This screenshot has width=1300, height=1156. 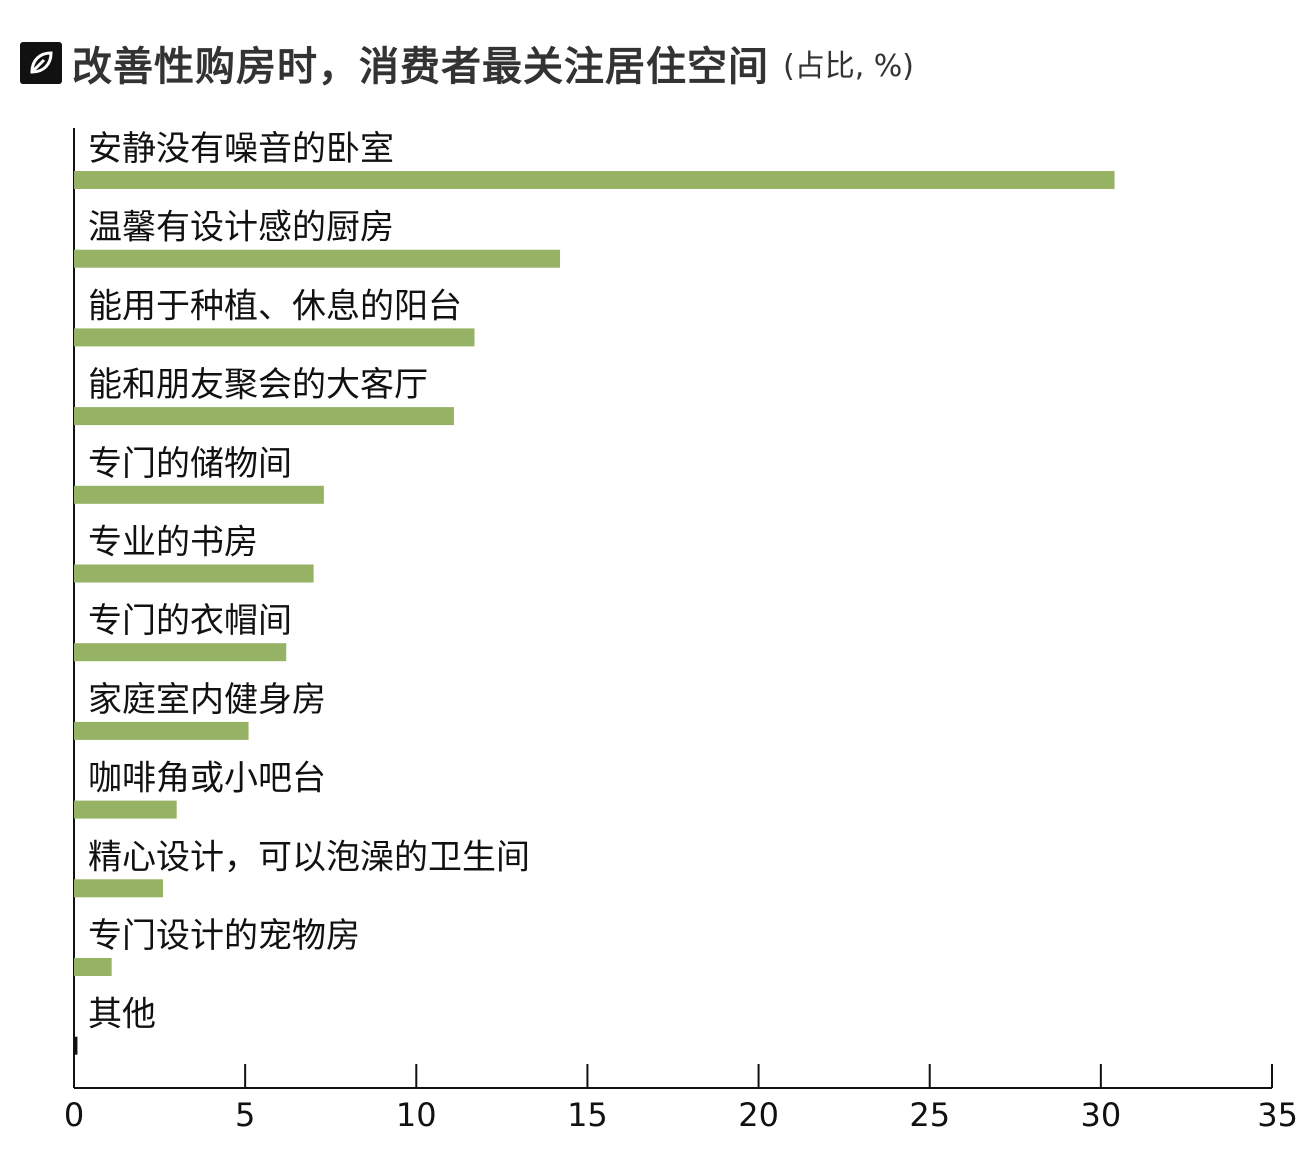 What do you see at coordinates (309, 857) in the screenshot?
I see `category-label: 精心设计，可以泡澡的卫生间` at bounding box center [309, 857].